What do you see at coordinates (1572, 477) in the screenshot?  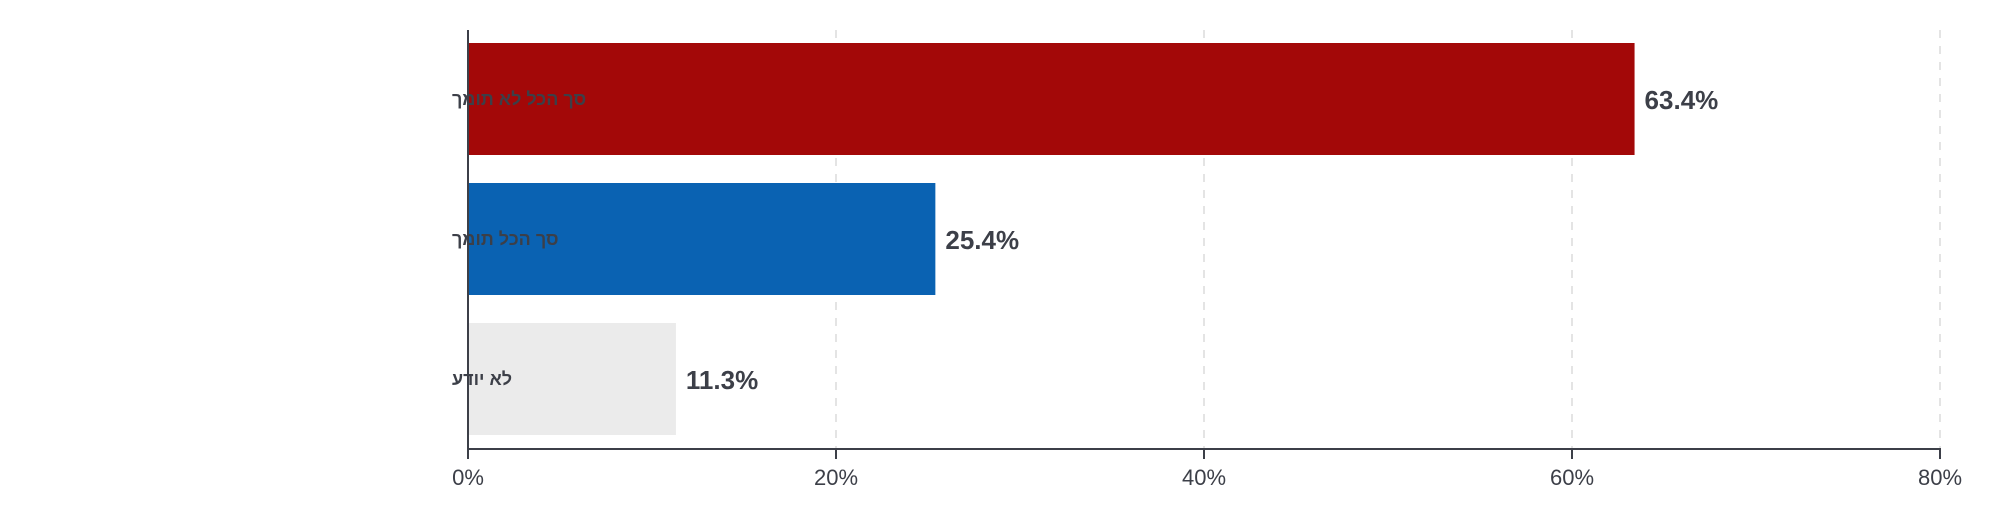 I see `x-tick-label-60: 60%` at bounding box center [1572, 477].